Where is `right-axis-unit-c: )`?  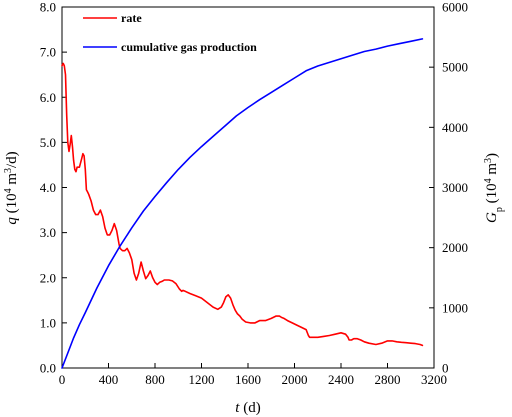
right-axis-unit-c: ) is located at coordinates (492, 155).